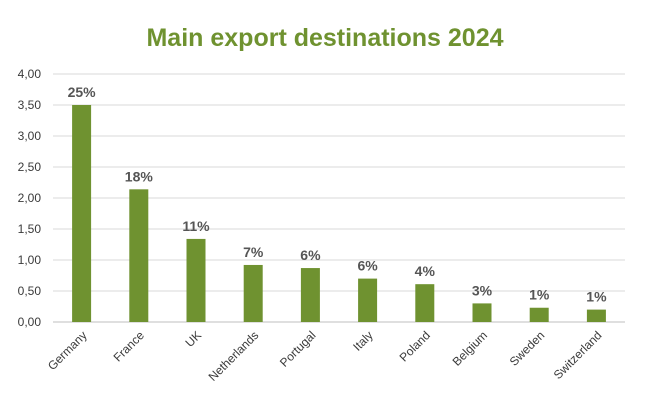 The height and width of the screenshot is (400, 650). Describe the element at coordinates (298, 349) in the screenshot. I see `x-tick-label: Portugal` at that location.